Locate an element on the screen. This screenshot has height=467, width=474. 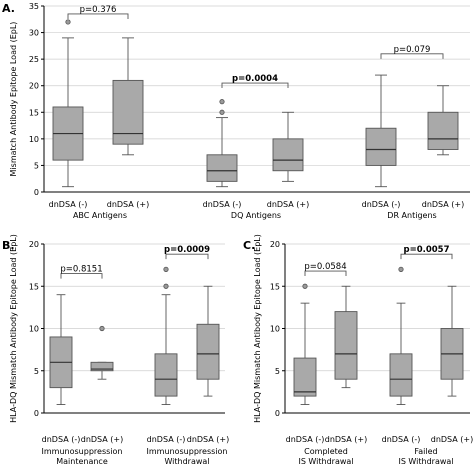
y-tick-label: 30 is located at coordinates (34, 33).